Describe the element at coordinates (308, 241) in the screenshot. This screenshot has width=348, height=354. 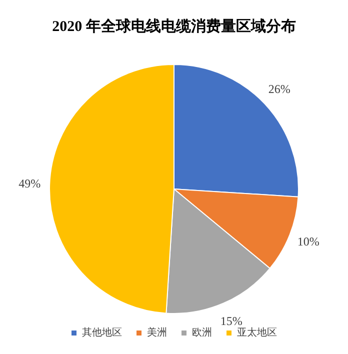
I see `data-label: 10%` at that location.